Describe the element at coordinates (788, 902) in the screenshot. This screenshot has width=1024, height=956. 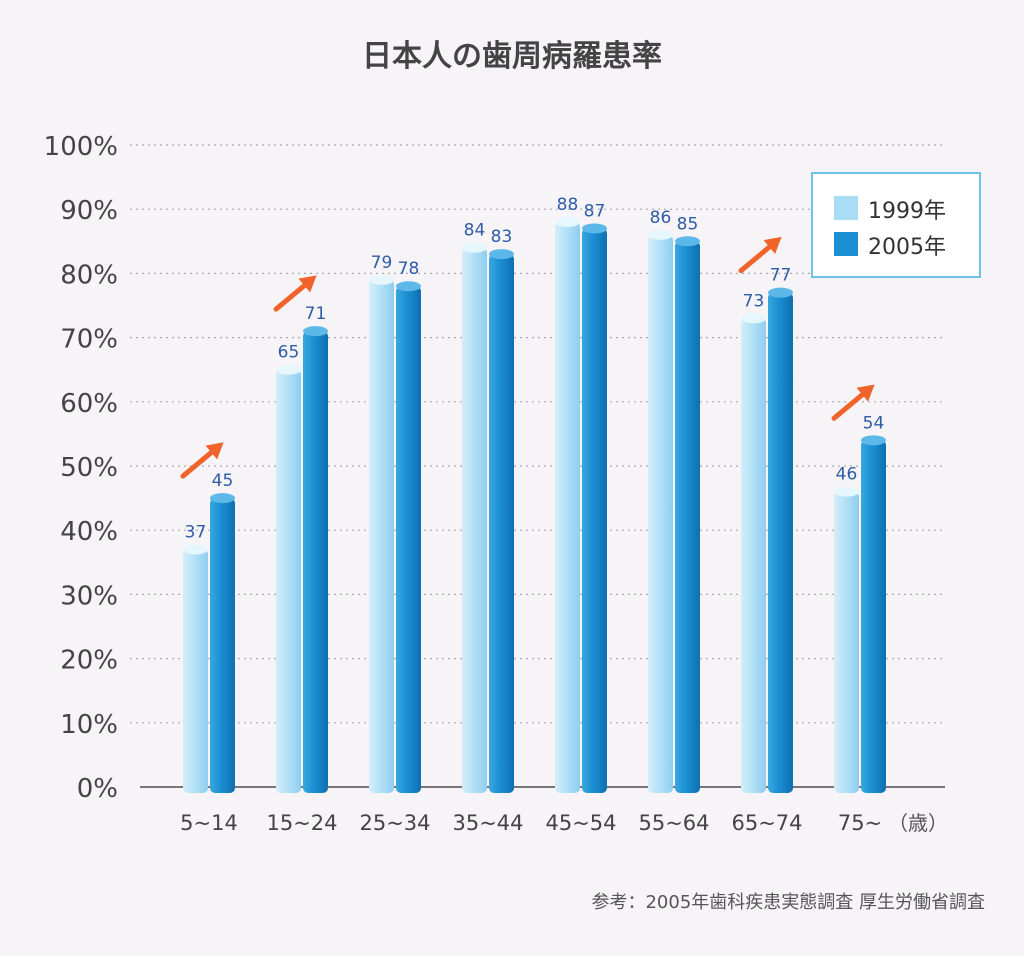
I see `source-note: 参考：2005年歯科疾患実態調査 厚生労働省調査` at that location.